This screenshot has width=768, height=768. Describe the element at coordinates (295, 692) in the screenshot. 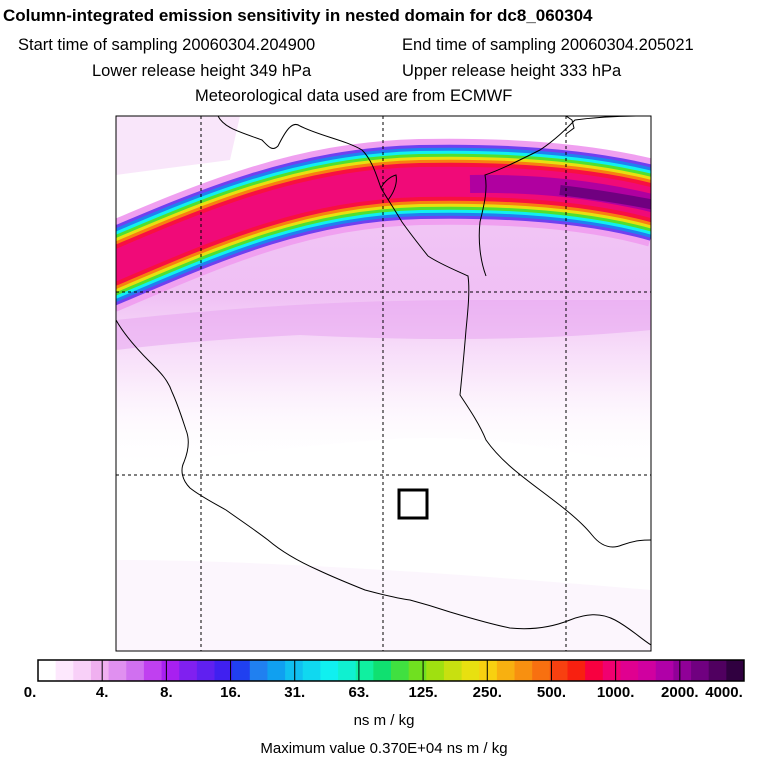

I see `colorbar-tick-label: 31.` at that location.